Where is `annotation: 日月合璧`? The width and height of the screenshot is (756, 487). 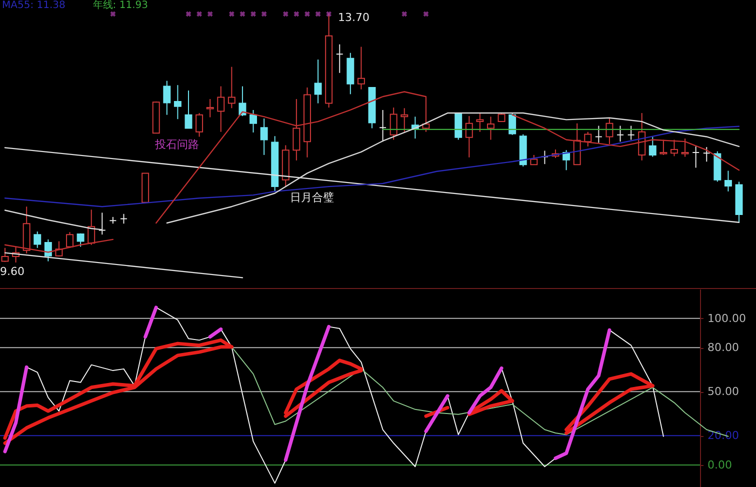
annotation: 日月合璧 is located at coordinates (312, 197).